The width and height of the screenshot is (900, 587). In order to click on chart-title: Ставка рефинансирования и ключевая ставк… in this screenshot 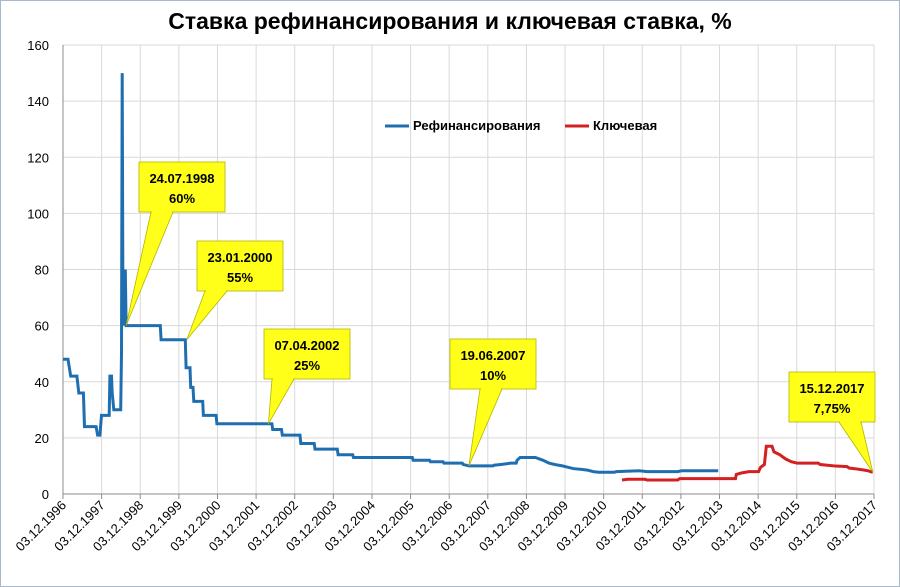, I will do `click(450, 21)`.